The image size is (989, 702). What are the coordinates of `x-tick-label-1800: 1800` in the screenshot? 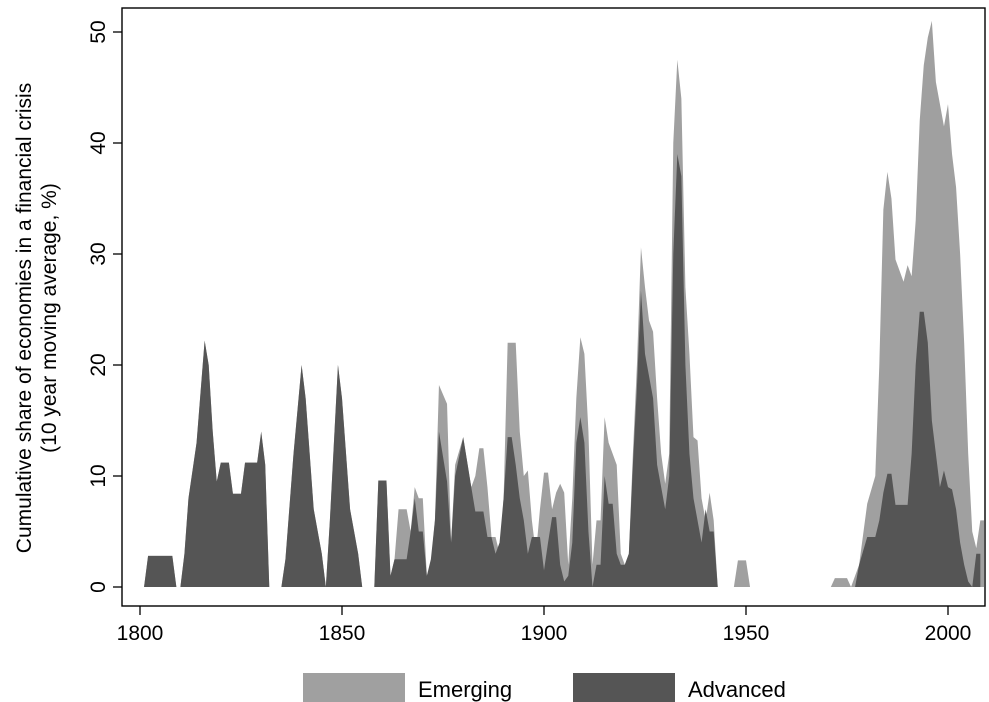 It's located at (140, 633).